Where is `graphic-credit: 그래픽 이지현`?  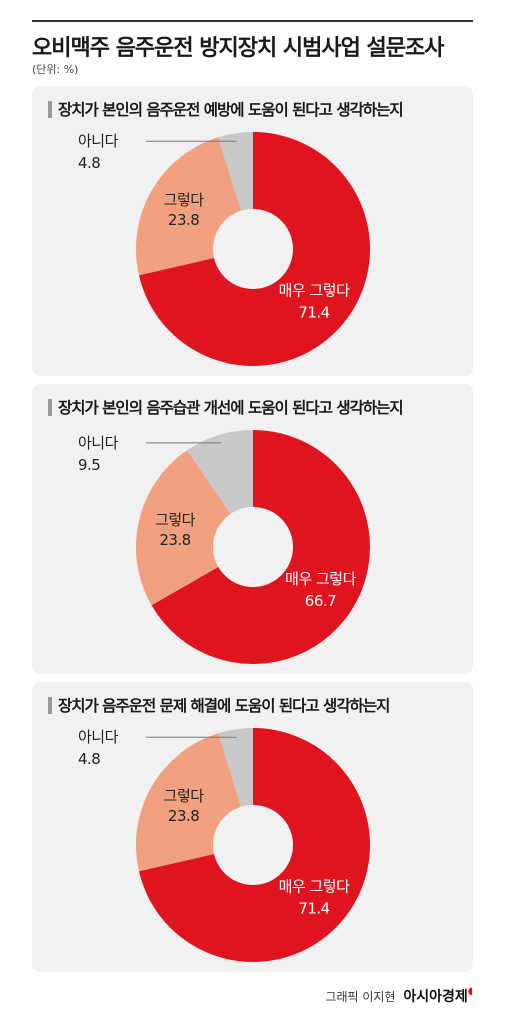
graphic-credit: 그래픽 이지현 is located at coordinates (360, 997).